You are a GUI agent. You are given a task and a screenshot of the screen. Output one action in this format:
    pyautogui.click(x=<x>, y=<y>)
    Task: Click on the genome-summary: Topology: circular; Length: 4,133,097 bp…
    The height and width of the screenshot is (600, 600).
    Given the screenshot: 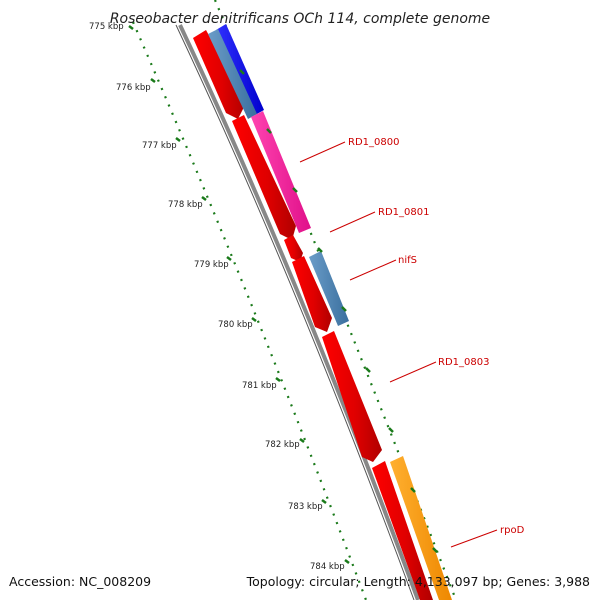 What is the action you would take?
    pyautogui.click(x=418, y=581)
    